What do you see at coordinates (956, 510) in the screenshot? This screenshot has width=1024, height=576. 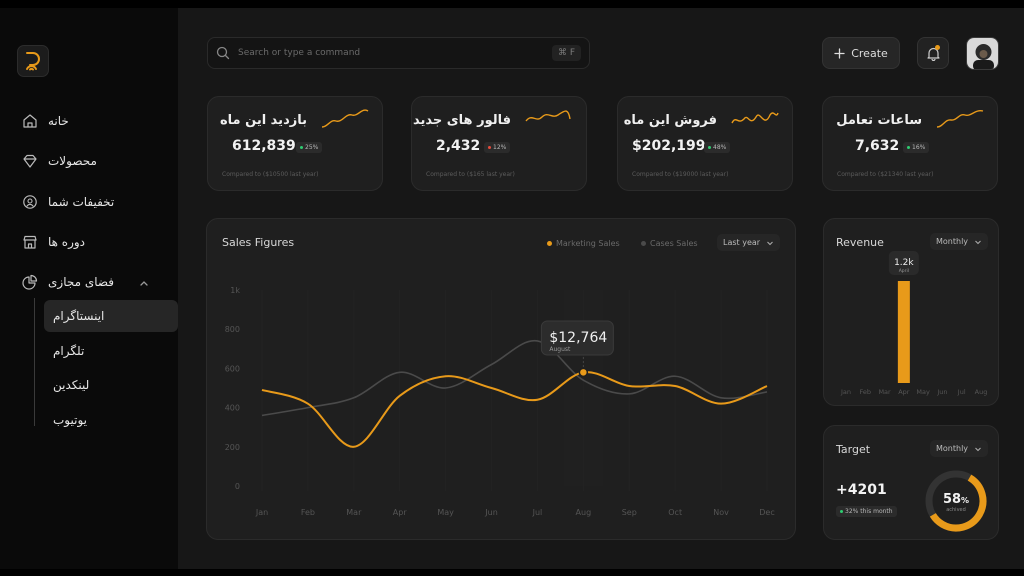 I see `target-percent-label: achived` at bounding box center [956, 510].